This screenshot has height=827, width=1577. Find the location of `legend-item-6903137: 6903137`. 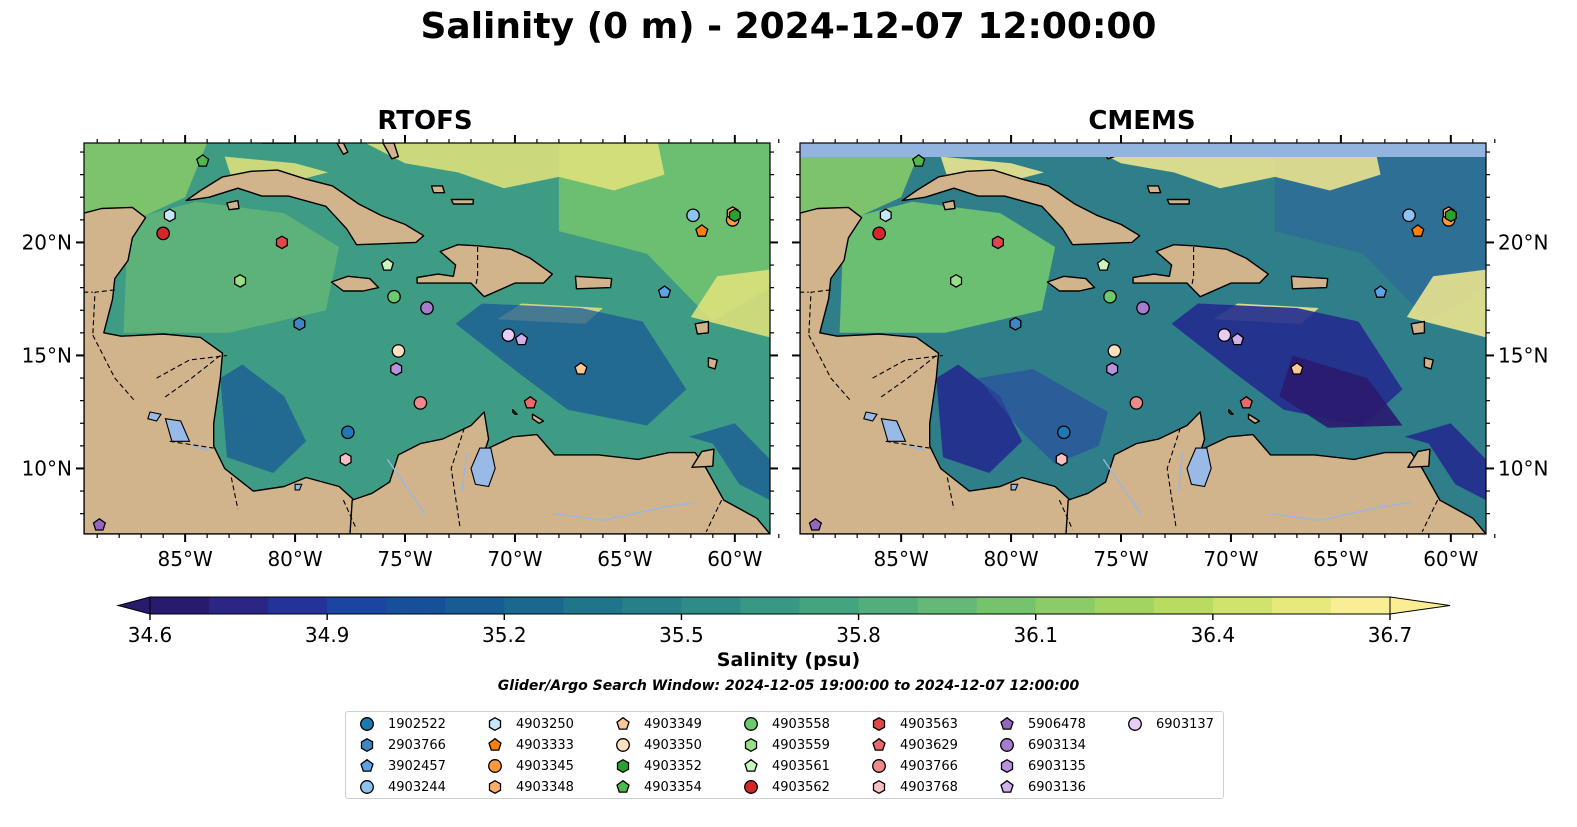

legend-item-6903137: 6903137 is located at coordinates (1170, 724).